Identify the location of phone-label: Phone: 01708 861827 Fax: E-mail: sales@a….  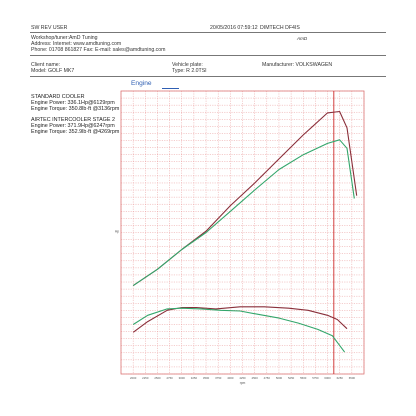
(98, 50).